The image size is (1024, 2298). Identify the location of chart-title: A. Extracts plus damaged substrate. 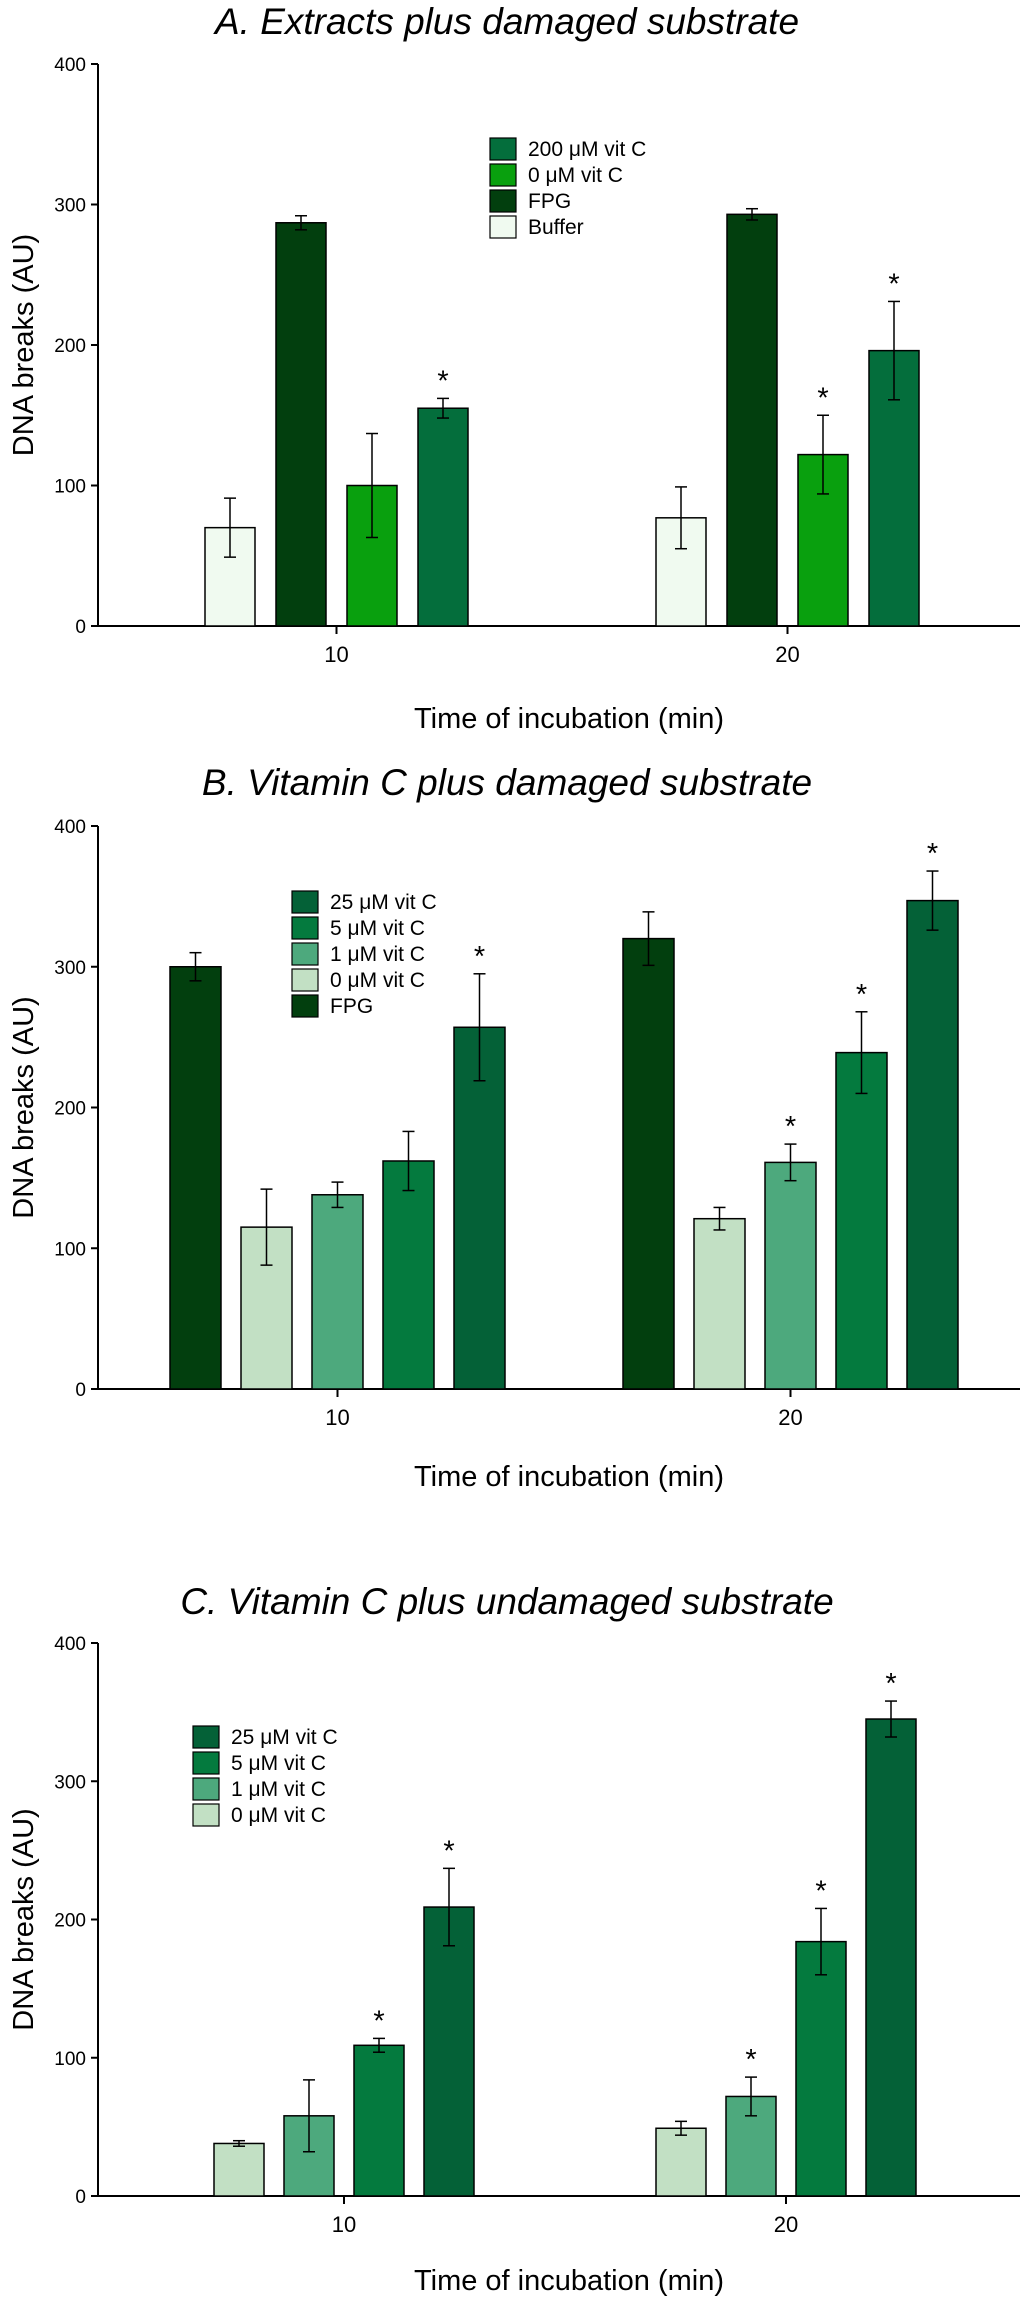
(506, 21).